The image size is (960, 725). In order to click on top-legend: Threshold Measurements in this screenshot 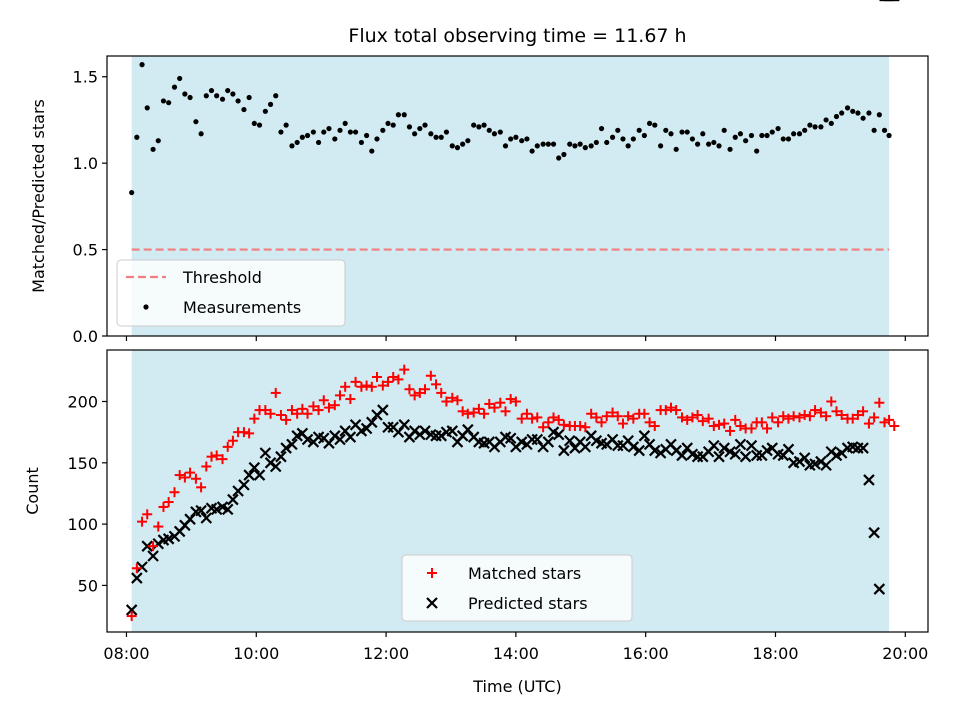, I will do `click(231, 293)`.